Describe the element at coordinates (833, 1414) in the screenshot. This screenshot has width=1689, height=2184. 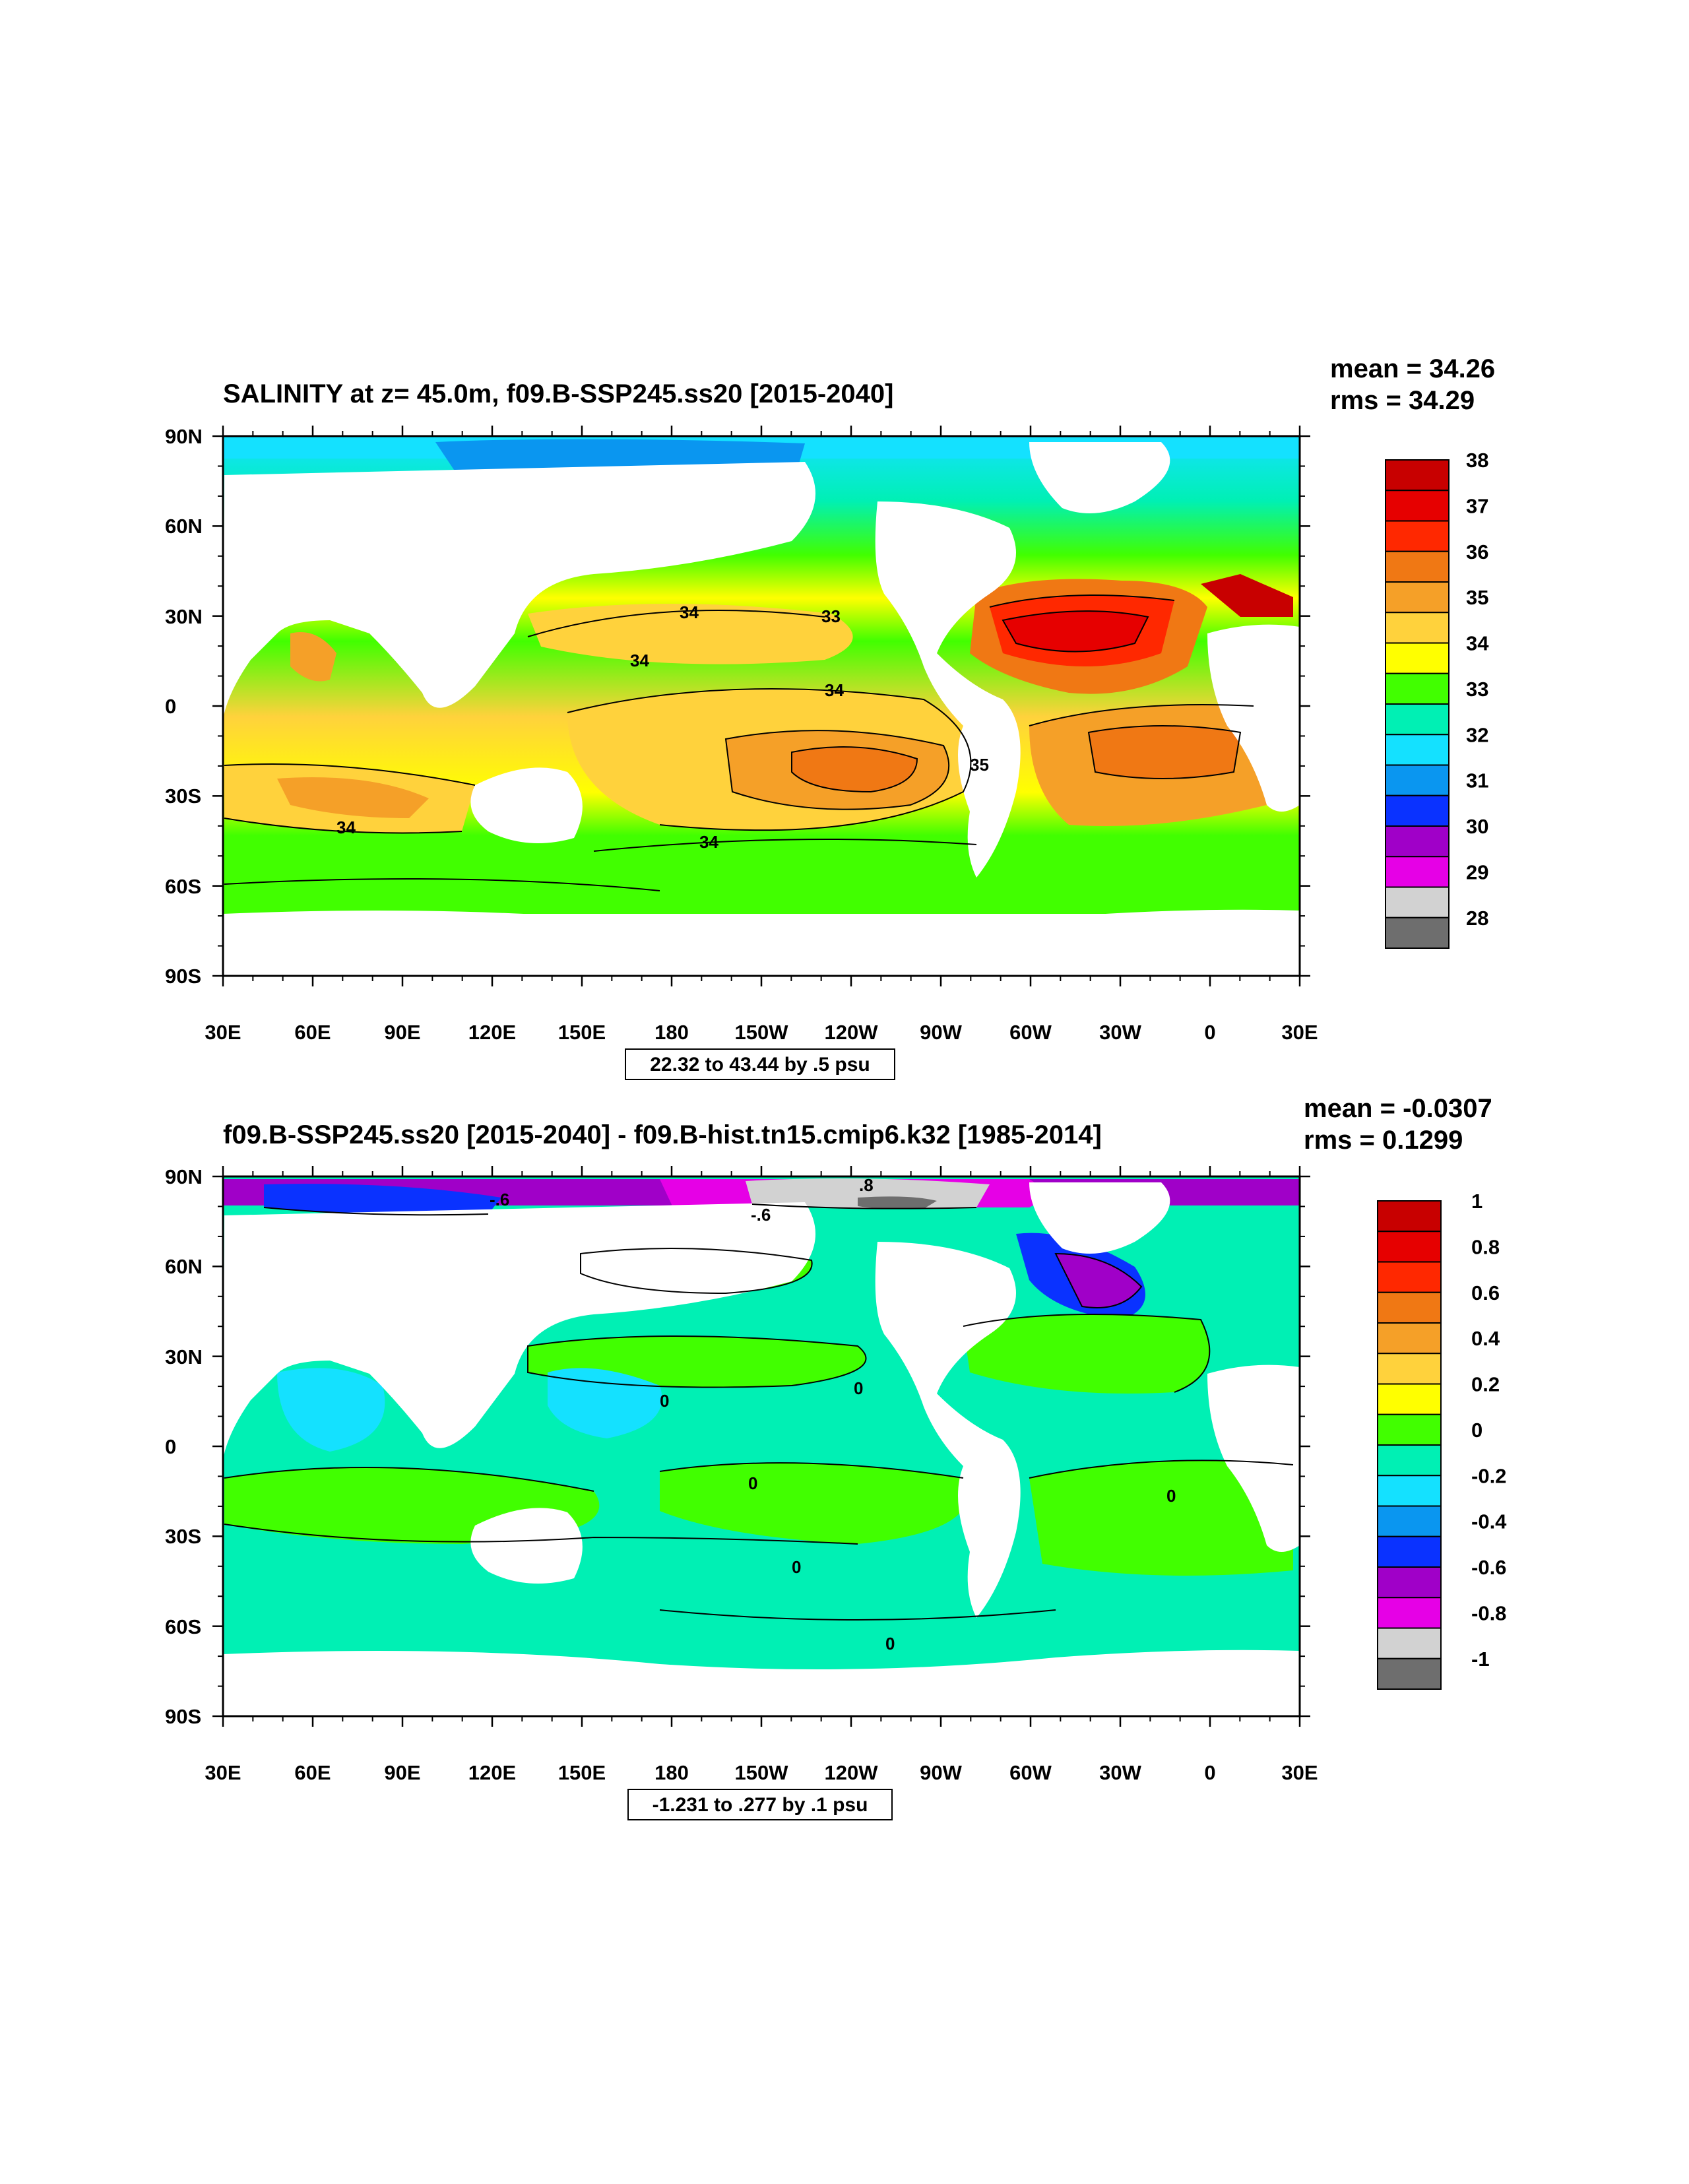
I see `contour-labels: 0 0 0 0 0 0 -.6 -.6 .8` at that location.